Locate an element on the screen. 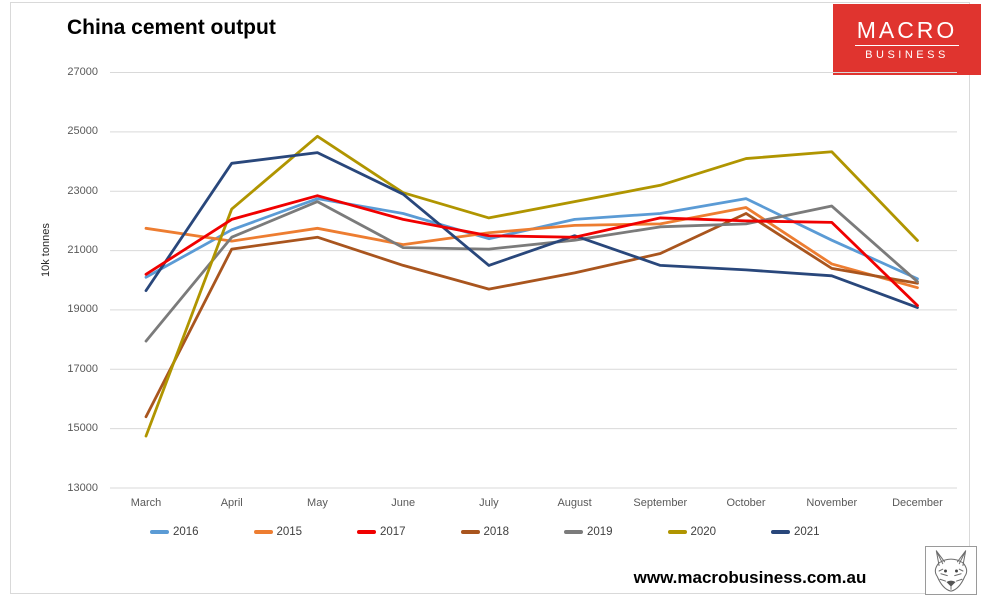 The width and height of the screenshot is (981, 597). footer-website: www.macrobusiness.com.au is located at coordinates (750, 577).